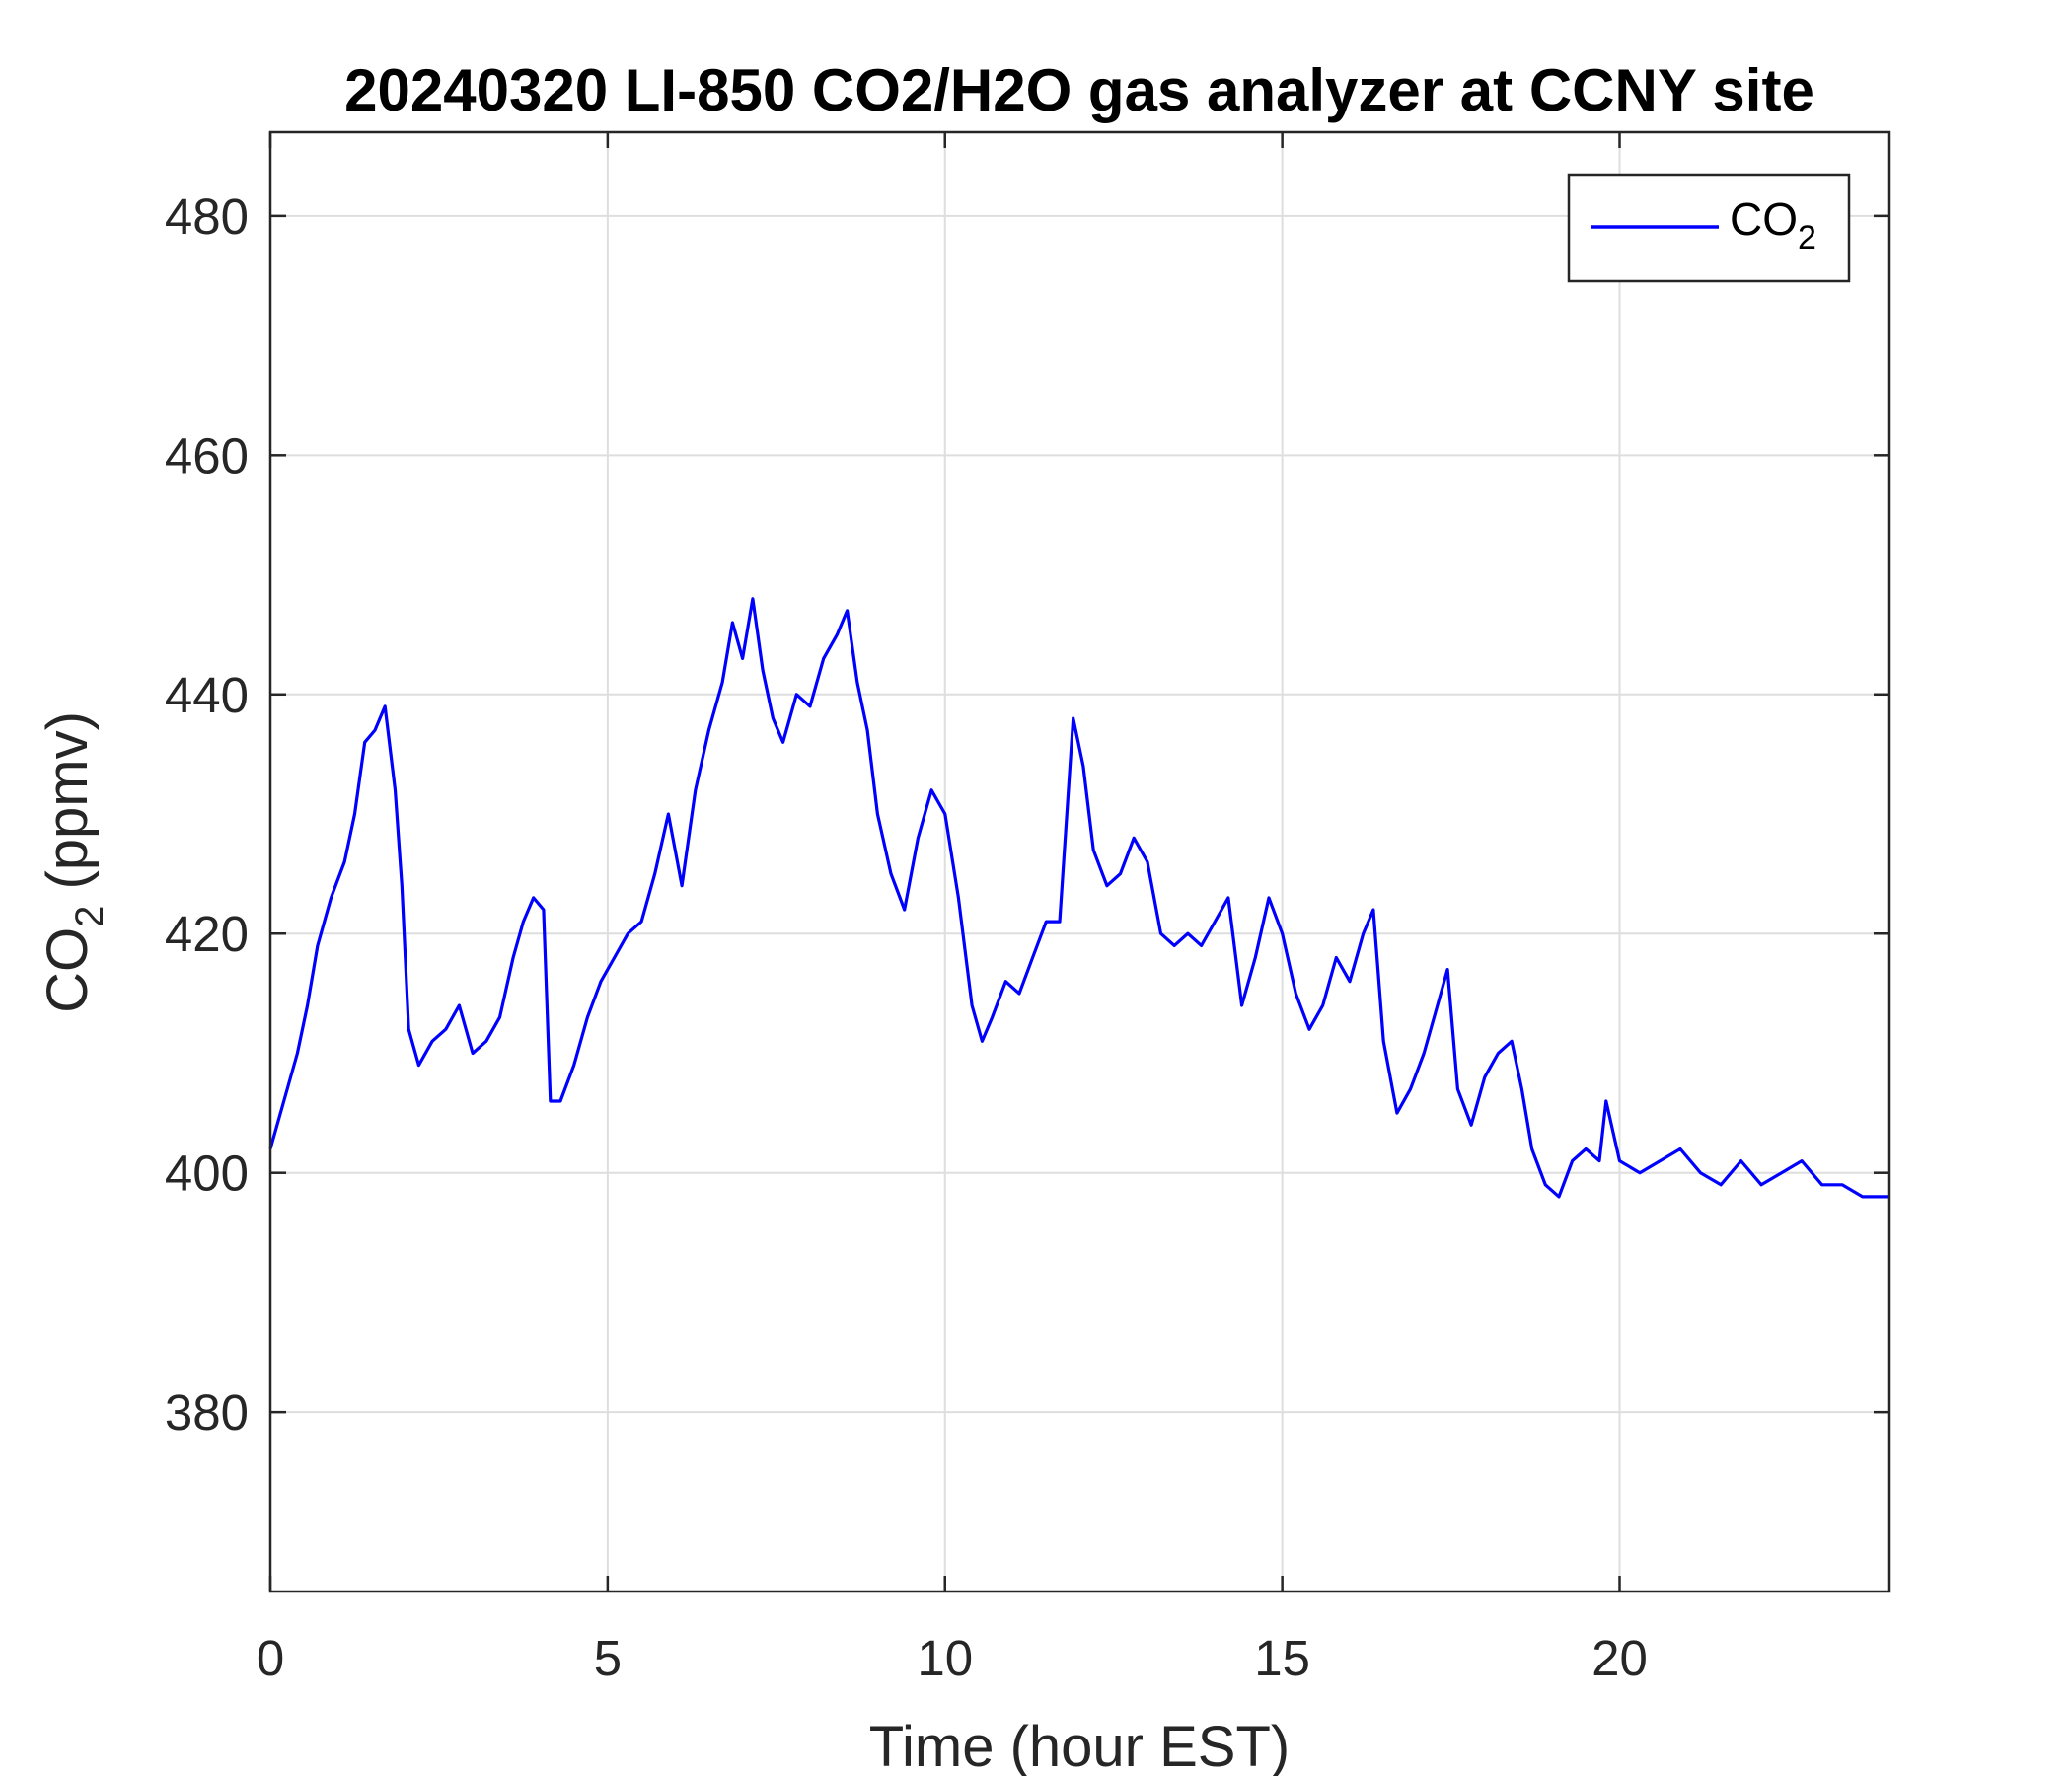 The height and width of the screenshot is (1776, 2072). I want to click on y-tick-label: 440, so click(207, 695).